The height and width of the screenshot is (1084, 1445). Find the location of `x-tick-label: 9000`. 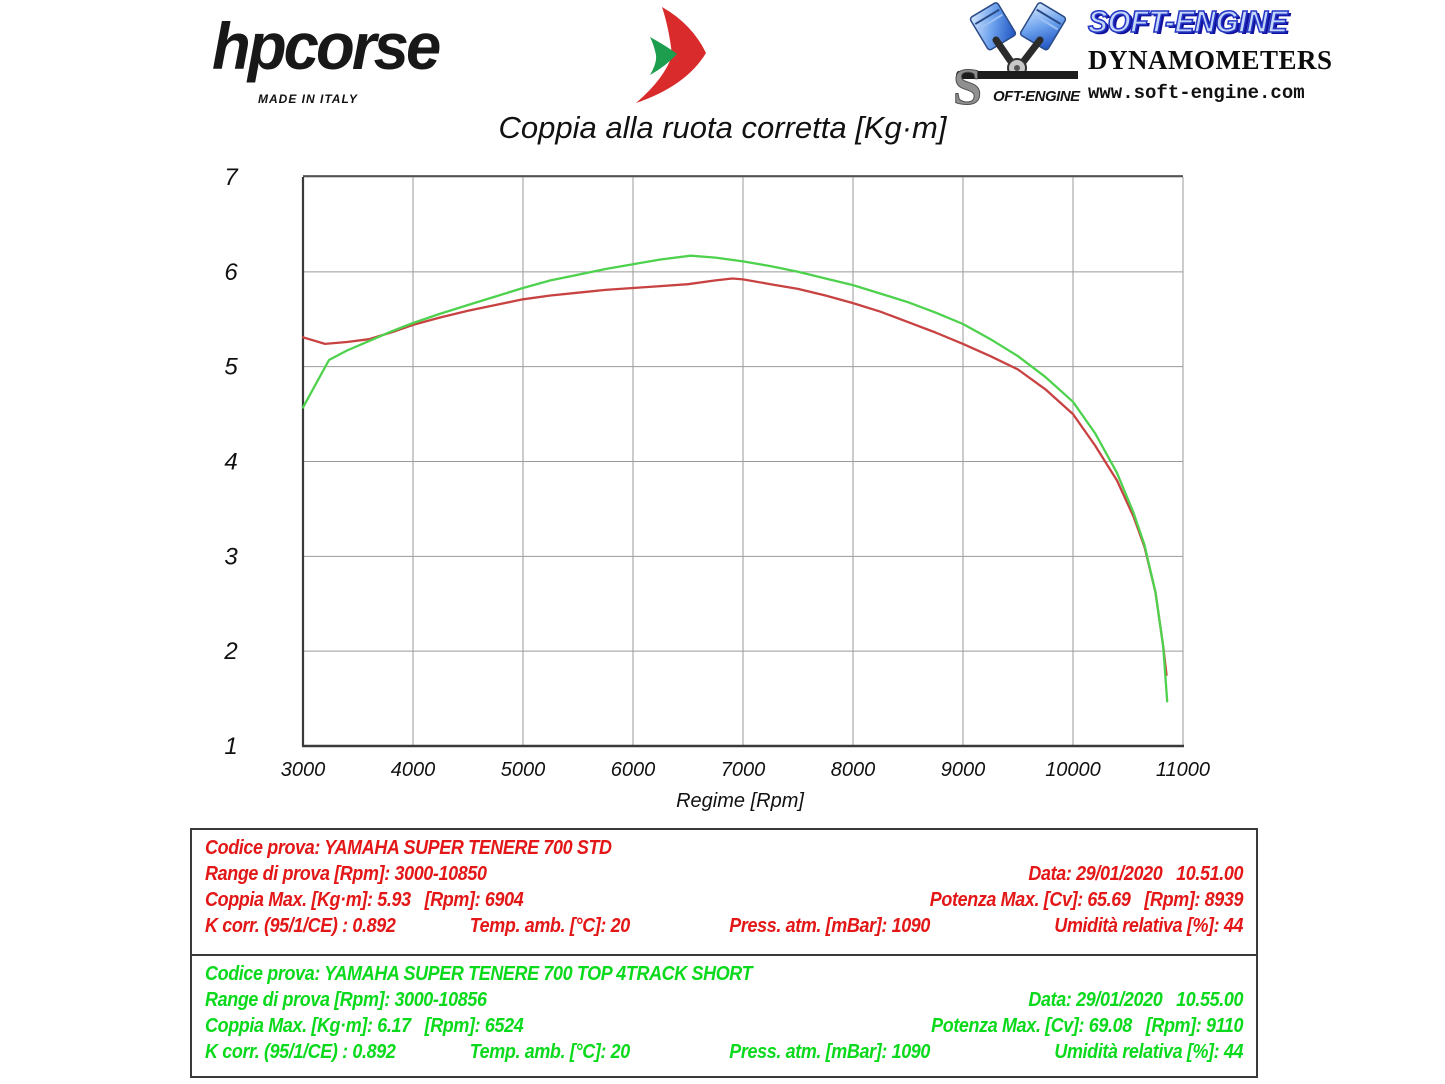

x-tick-label: 9000 is located at coordinates (963, 770).